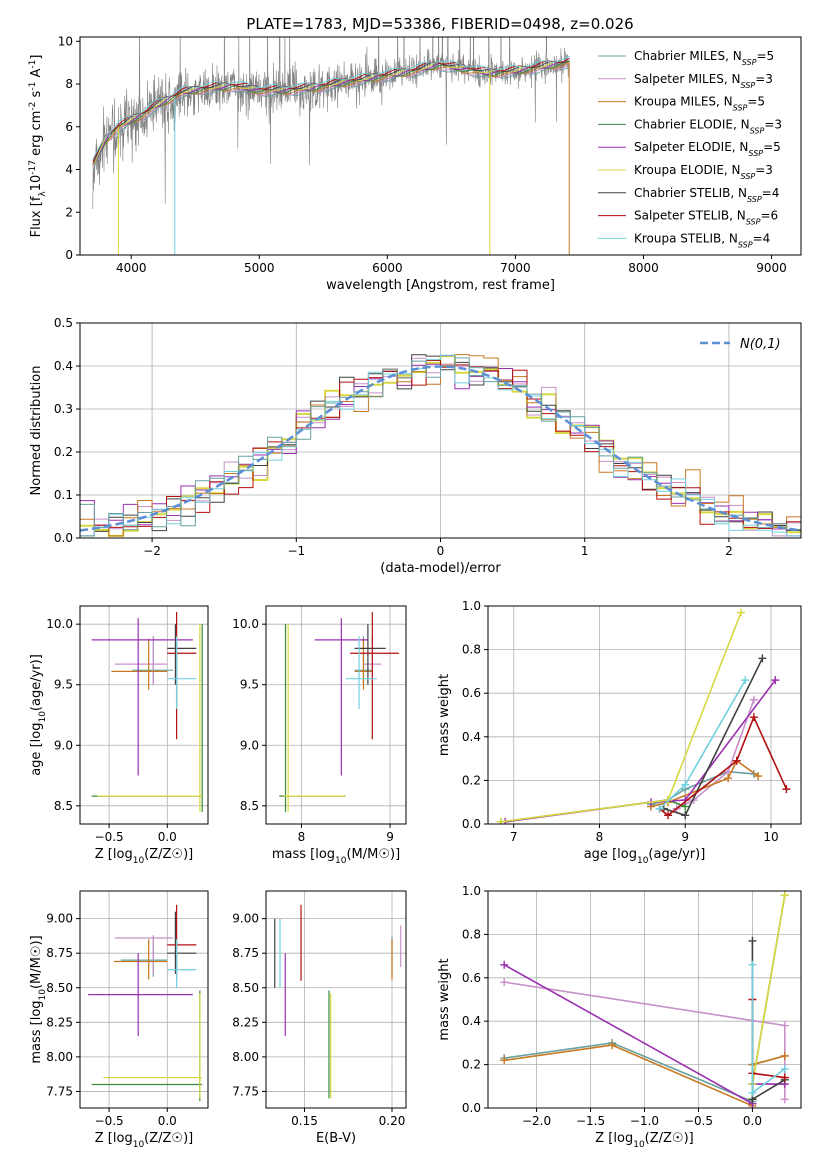  I want to click on x-axis-label: age [log10(age/yr)], so click(645, 856).